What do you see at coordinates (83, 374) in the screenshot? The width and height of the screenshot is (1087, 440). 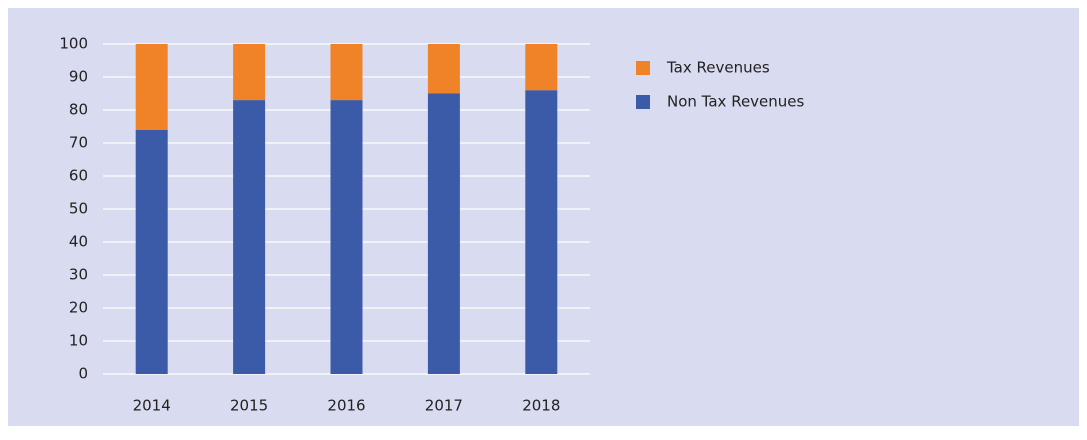 I see `y-tick-label: 0` at bounding box center [83, 374].